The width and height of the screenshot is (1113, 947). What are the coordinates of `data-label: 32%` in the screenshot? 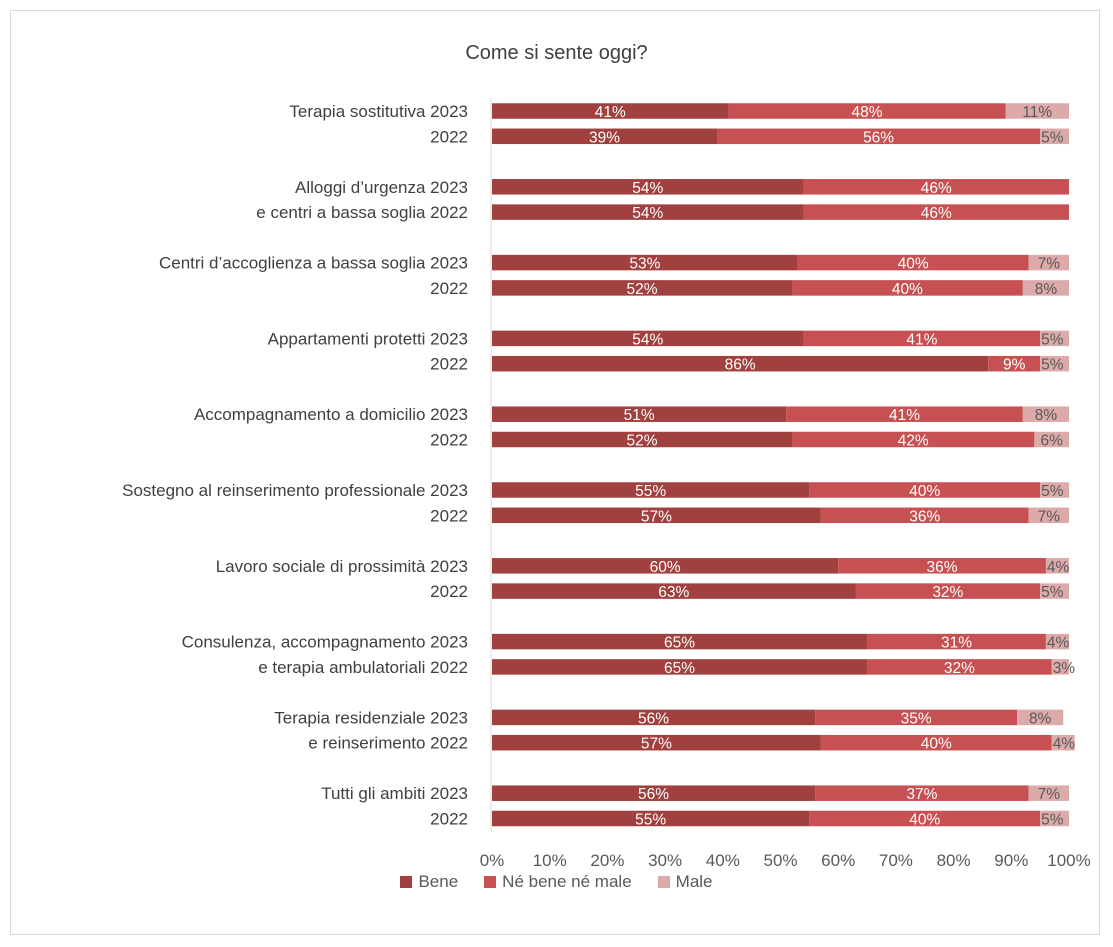 It's located at (959, 668).